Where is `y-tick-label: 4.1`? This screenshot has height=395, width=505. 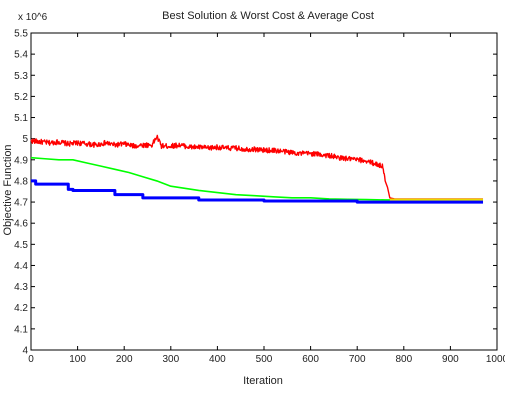 y-tick-label: 4.1 is located at coordinates (21, 329).